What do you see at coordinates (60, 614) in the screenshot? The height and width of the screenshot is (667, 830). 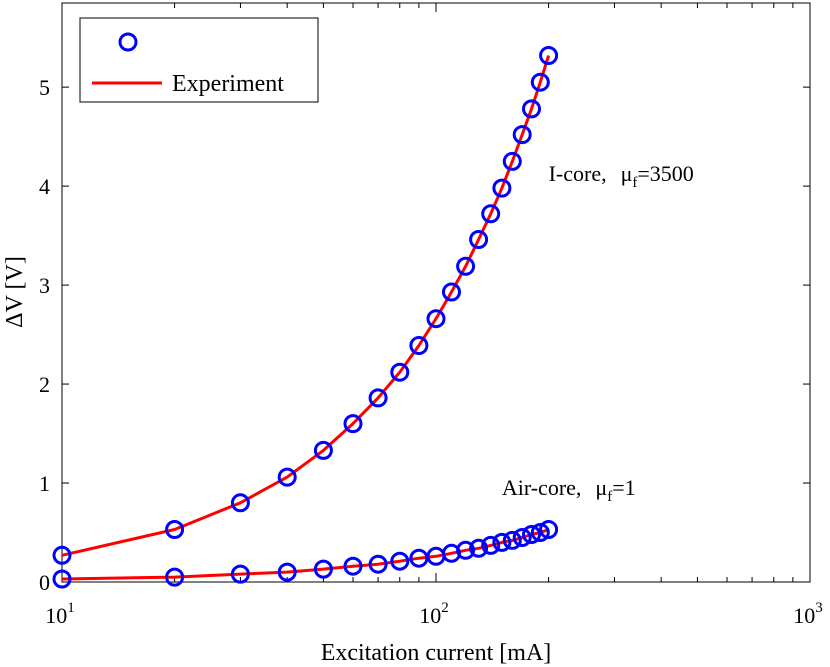 I see `x-tick-label: 10¹` at bounding box center [60, 614].